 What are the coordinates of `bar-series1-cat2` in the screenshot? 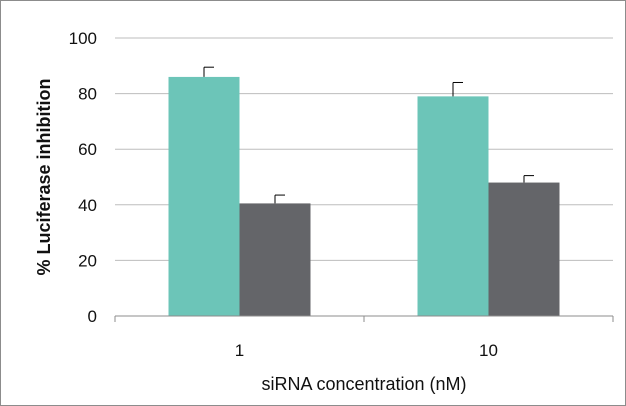 It's located at (453, 206).